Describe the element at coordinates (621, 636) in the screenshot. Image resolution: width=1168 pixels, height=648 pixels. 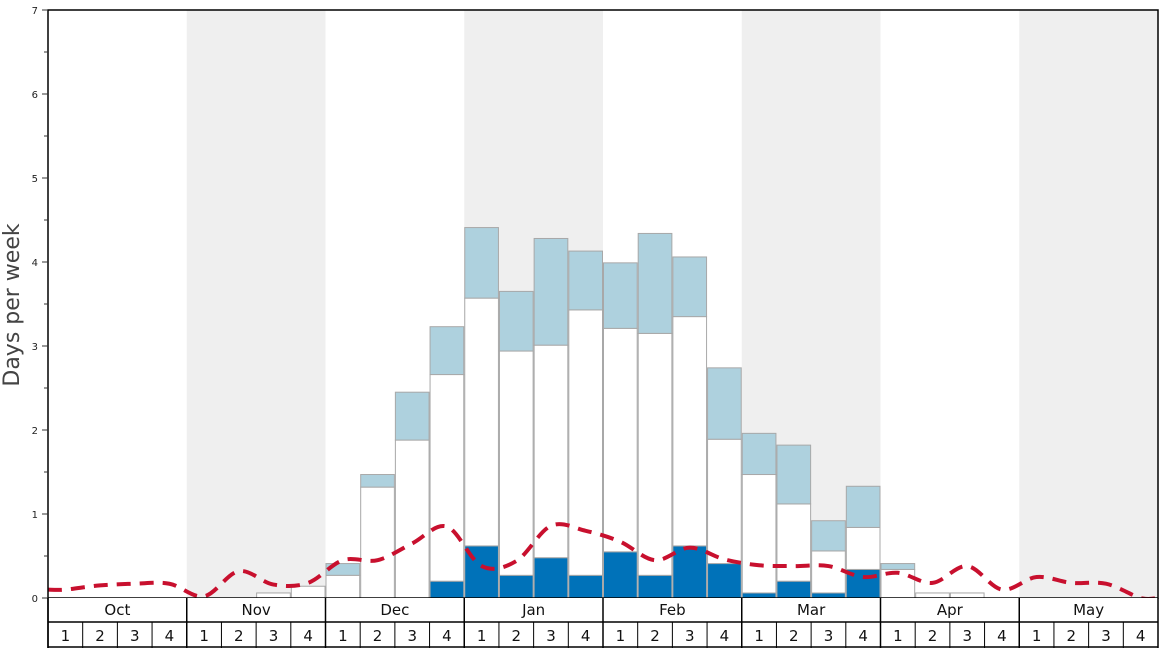
I see `week-label-feb-1: 1` at that location.